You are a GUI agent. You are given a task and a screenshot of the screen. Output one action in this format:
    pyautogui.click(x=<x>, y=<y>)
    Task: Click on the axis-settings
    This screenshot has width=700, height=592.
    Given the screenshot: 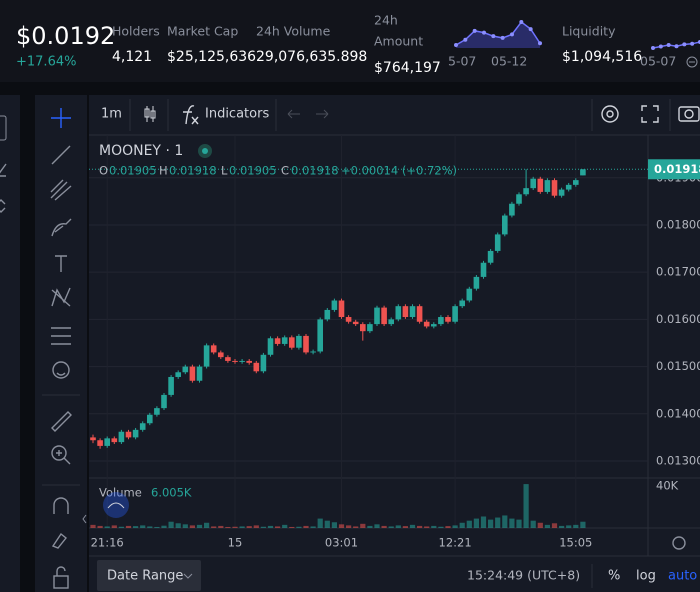 What is the action you would take?
    pyautogui.click(x=679, y=543)
    